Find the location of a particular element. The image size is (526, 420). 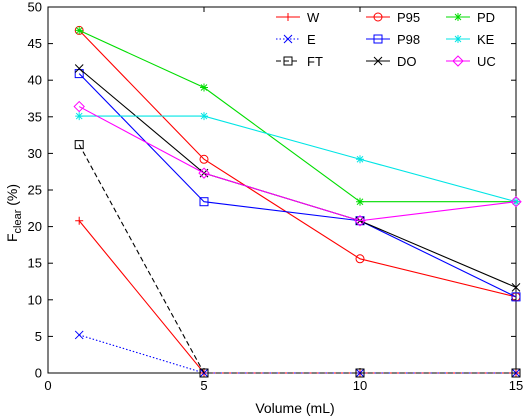

legend: WE FT P95 P98 DO PD KE UC is located at coordinates (386, 39).